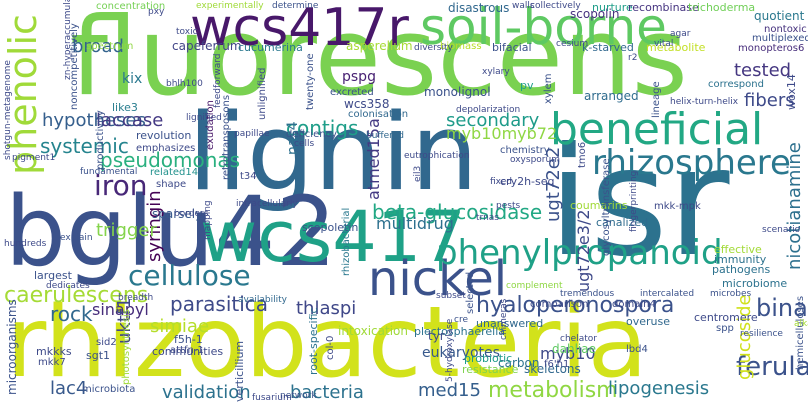 The width and height of the screenshot is (808, 404). What do you see at coordinates (553, 390) in the screenshot?
I see `word: metabolism` at bounding box center [553, 390].